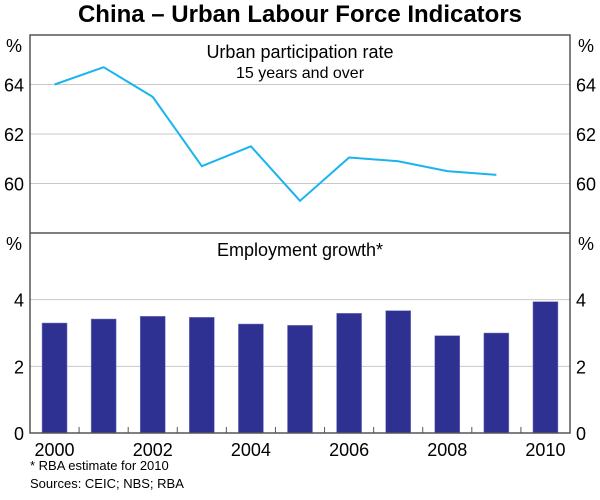 This screenshot has height=500, width=600. I want to click on bar-2005, so click(300, 379).